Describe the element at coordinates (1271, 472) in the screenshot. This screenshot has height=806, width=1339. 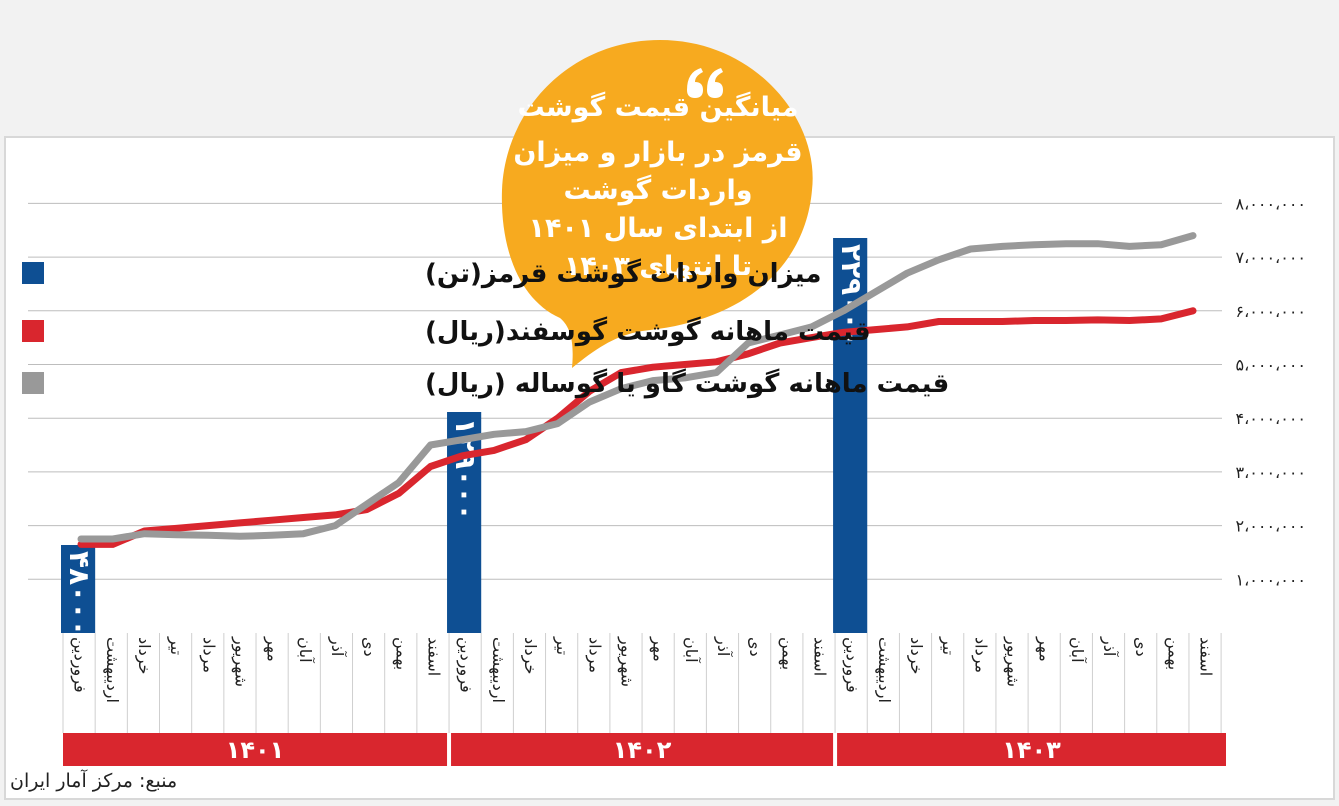
I see `y-tick-label: ۳،۰۰۰،۰۰۰` at that location.